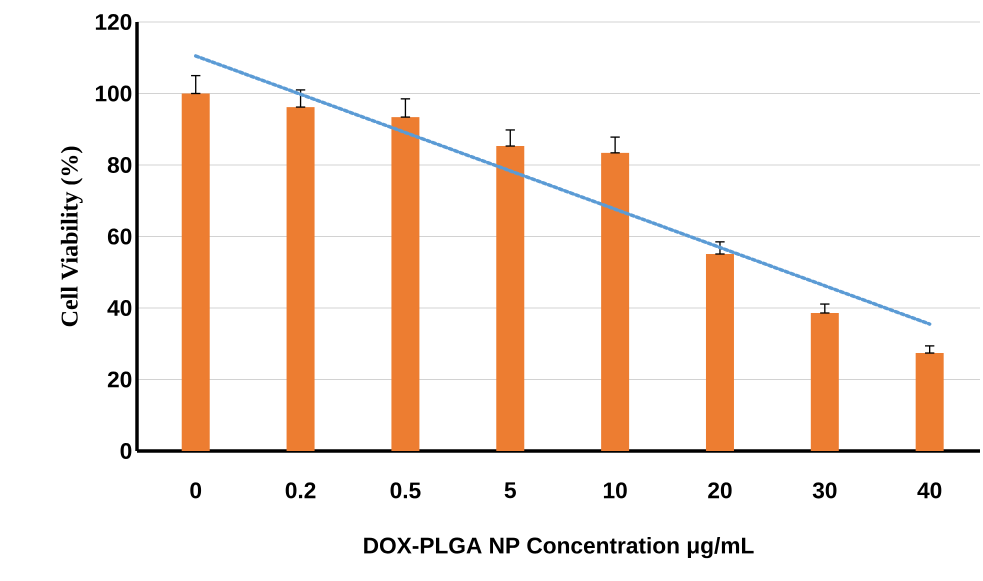 Image resolution: width=983 pixels, height=581 pixels. I want to click on x-tick-label: 40, so click(929, 490).